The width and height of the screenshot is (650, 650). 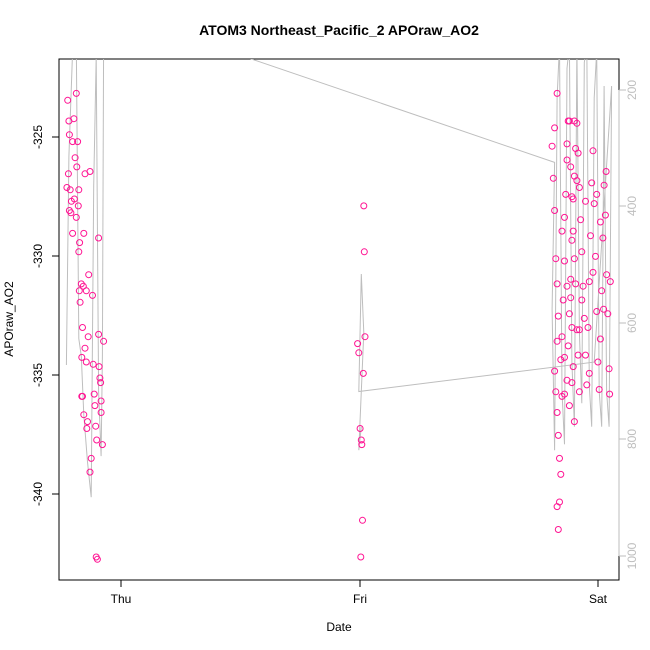 I want to click on x-tick-label: Fri, so click(x=360, y=599).